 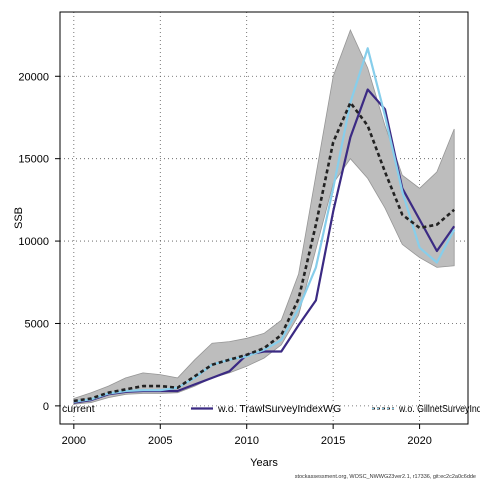 What do you see at coordinates (46, 407) in the screenshot?
I see `y-tick-label: 0` at bounding box center [46, 407].